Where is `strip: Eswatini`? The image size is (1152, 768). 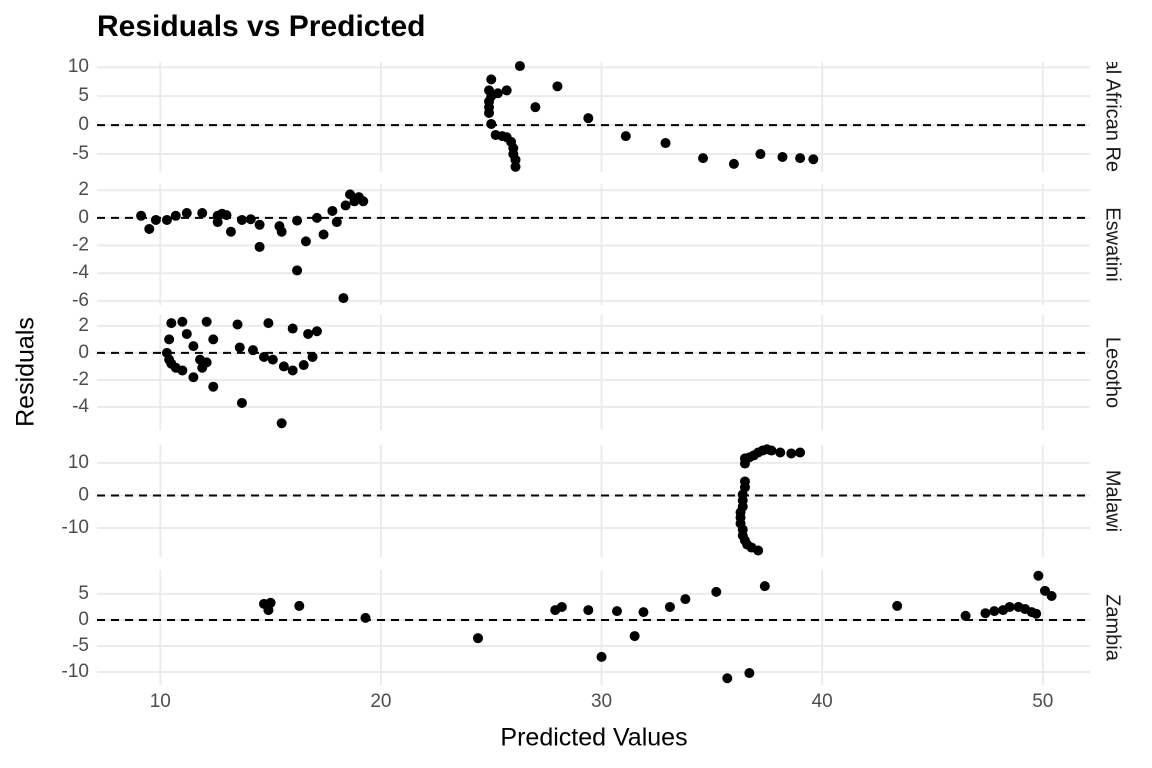
strip: Eswatini is located at coordinates (1113, 244).